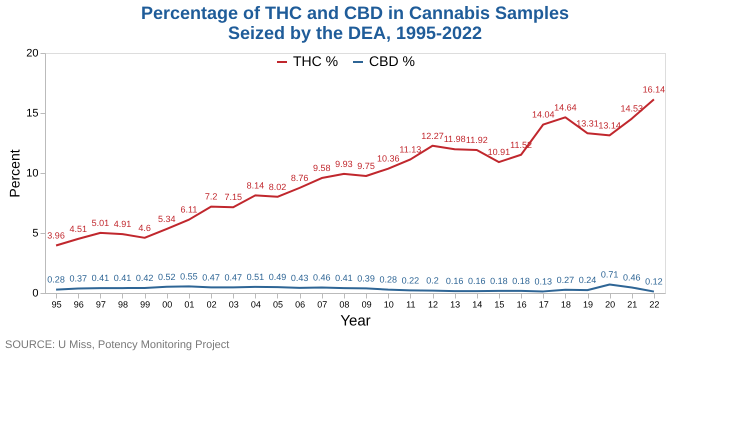 Image resolution: width=750 pixels, height=430 pixels. Describe the element at coordinates (355, 23) in the screenshot. I see `chart-title: Percentage of THC and CBD in Cannabis Samples Seized by the DEA, 1995-2022` at that location.